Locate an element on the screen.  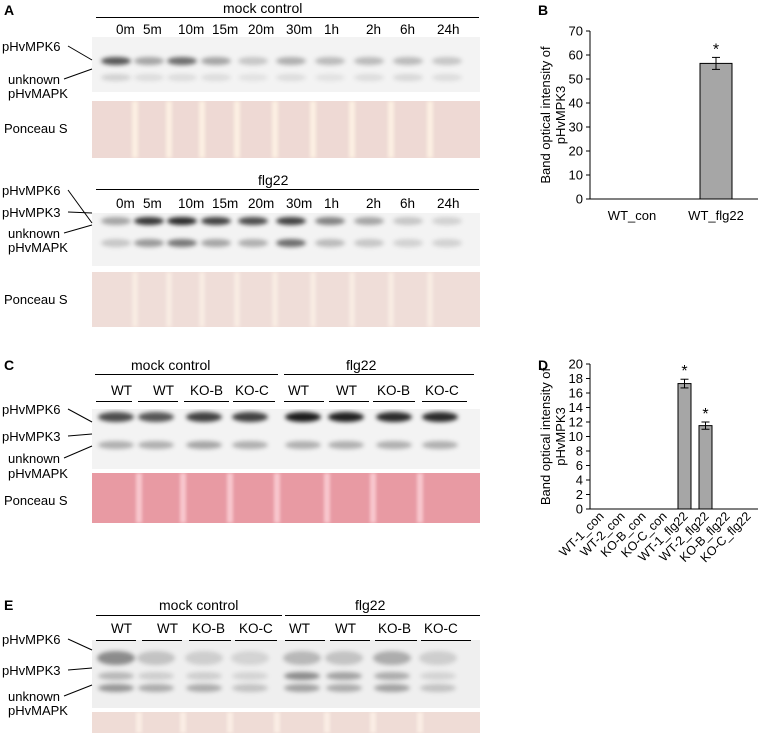
lane-label: 15m is located at coordinates (225, 203).